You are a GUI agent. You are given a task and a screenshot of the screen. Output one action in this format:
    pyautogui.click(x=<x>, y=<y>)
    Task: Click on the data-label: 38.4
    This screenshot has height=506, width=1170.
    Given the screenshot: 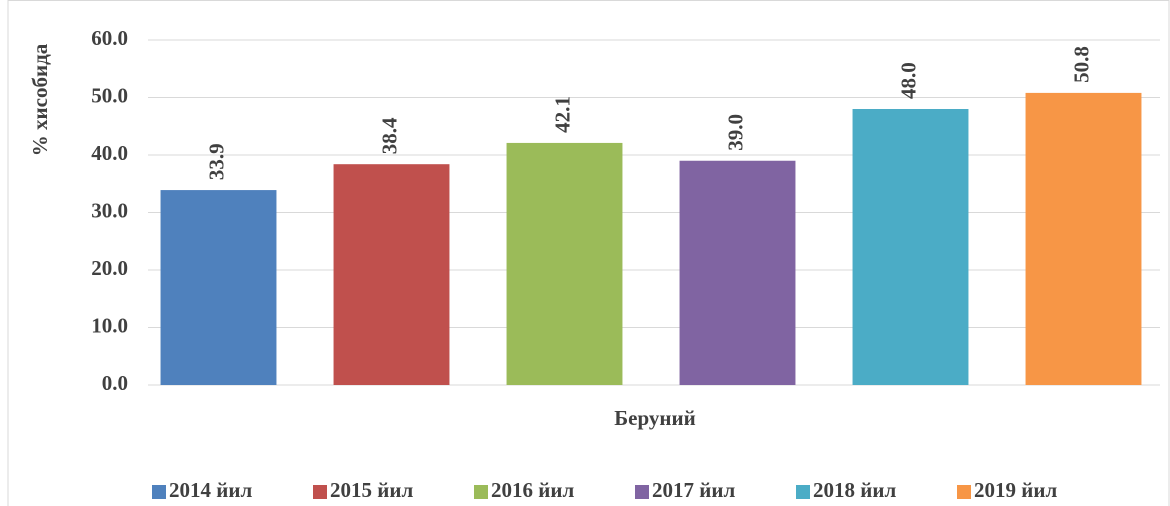 What is the action you would take?
    pyautogui.click(x=389, y=135)
    